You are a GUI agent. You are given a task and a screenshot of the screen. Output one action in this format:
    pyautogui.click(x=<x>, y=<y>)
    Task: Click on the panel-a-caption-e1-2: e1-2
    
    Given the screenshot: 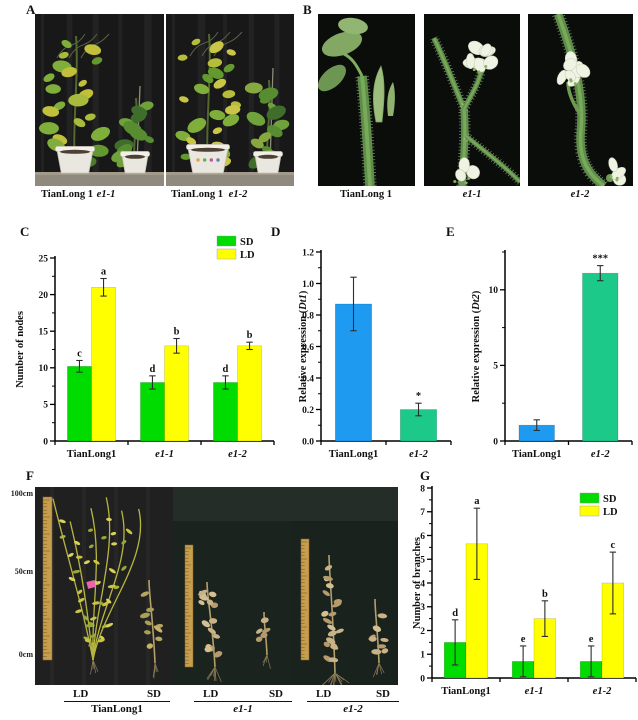 What is the action you would take?
    pyautogui.click(x=238, y=194)
    